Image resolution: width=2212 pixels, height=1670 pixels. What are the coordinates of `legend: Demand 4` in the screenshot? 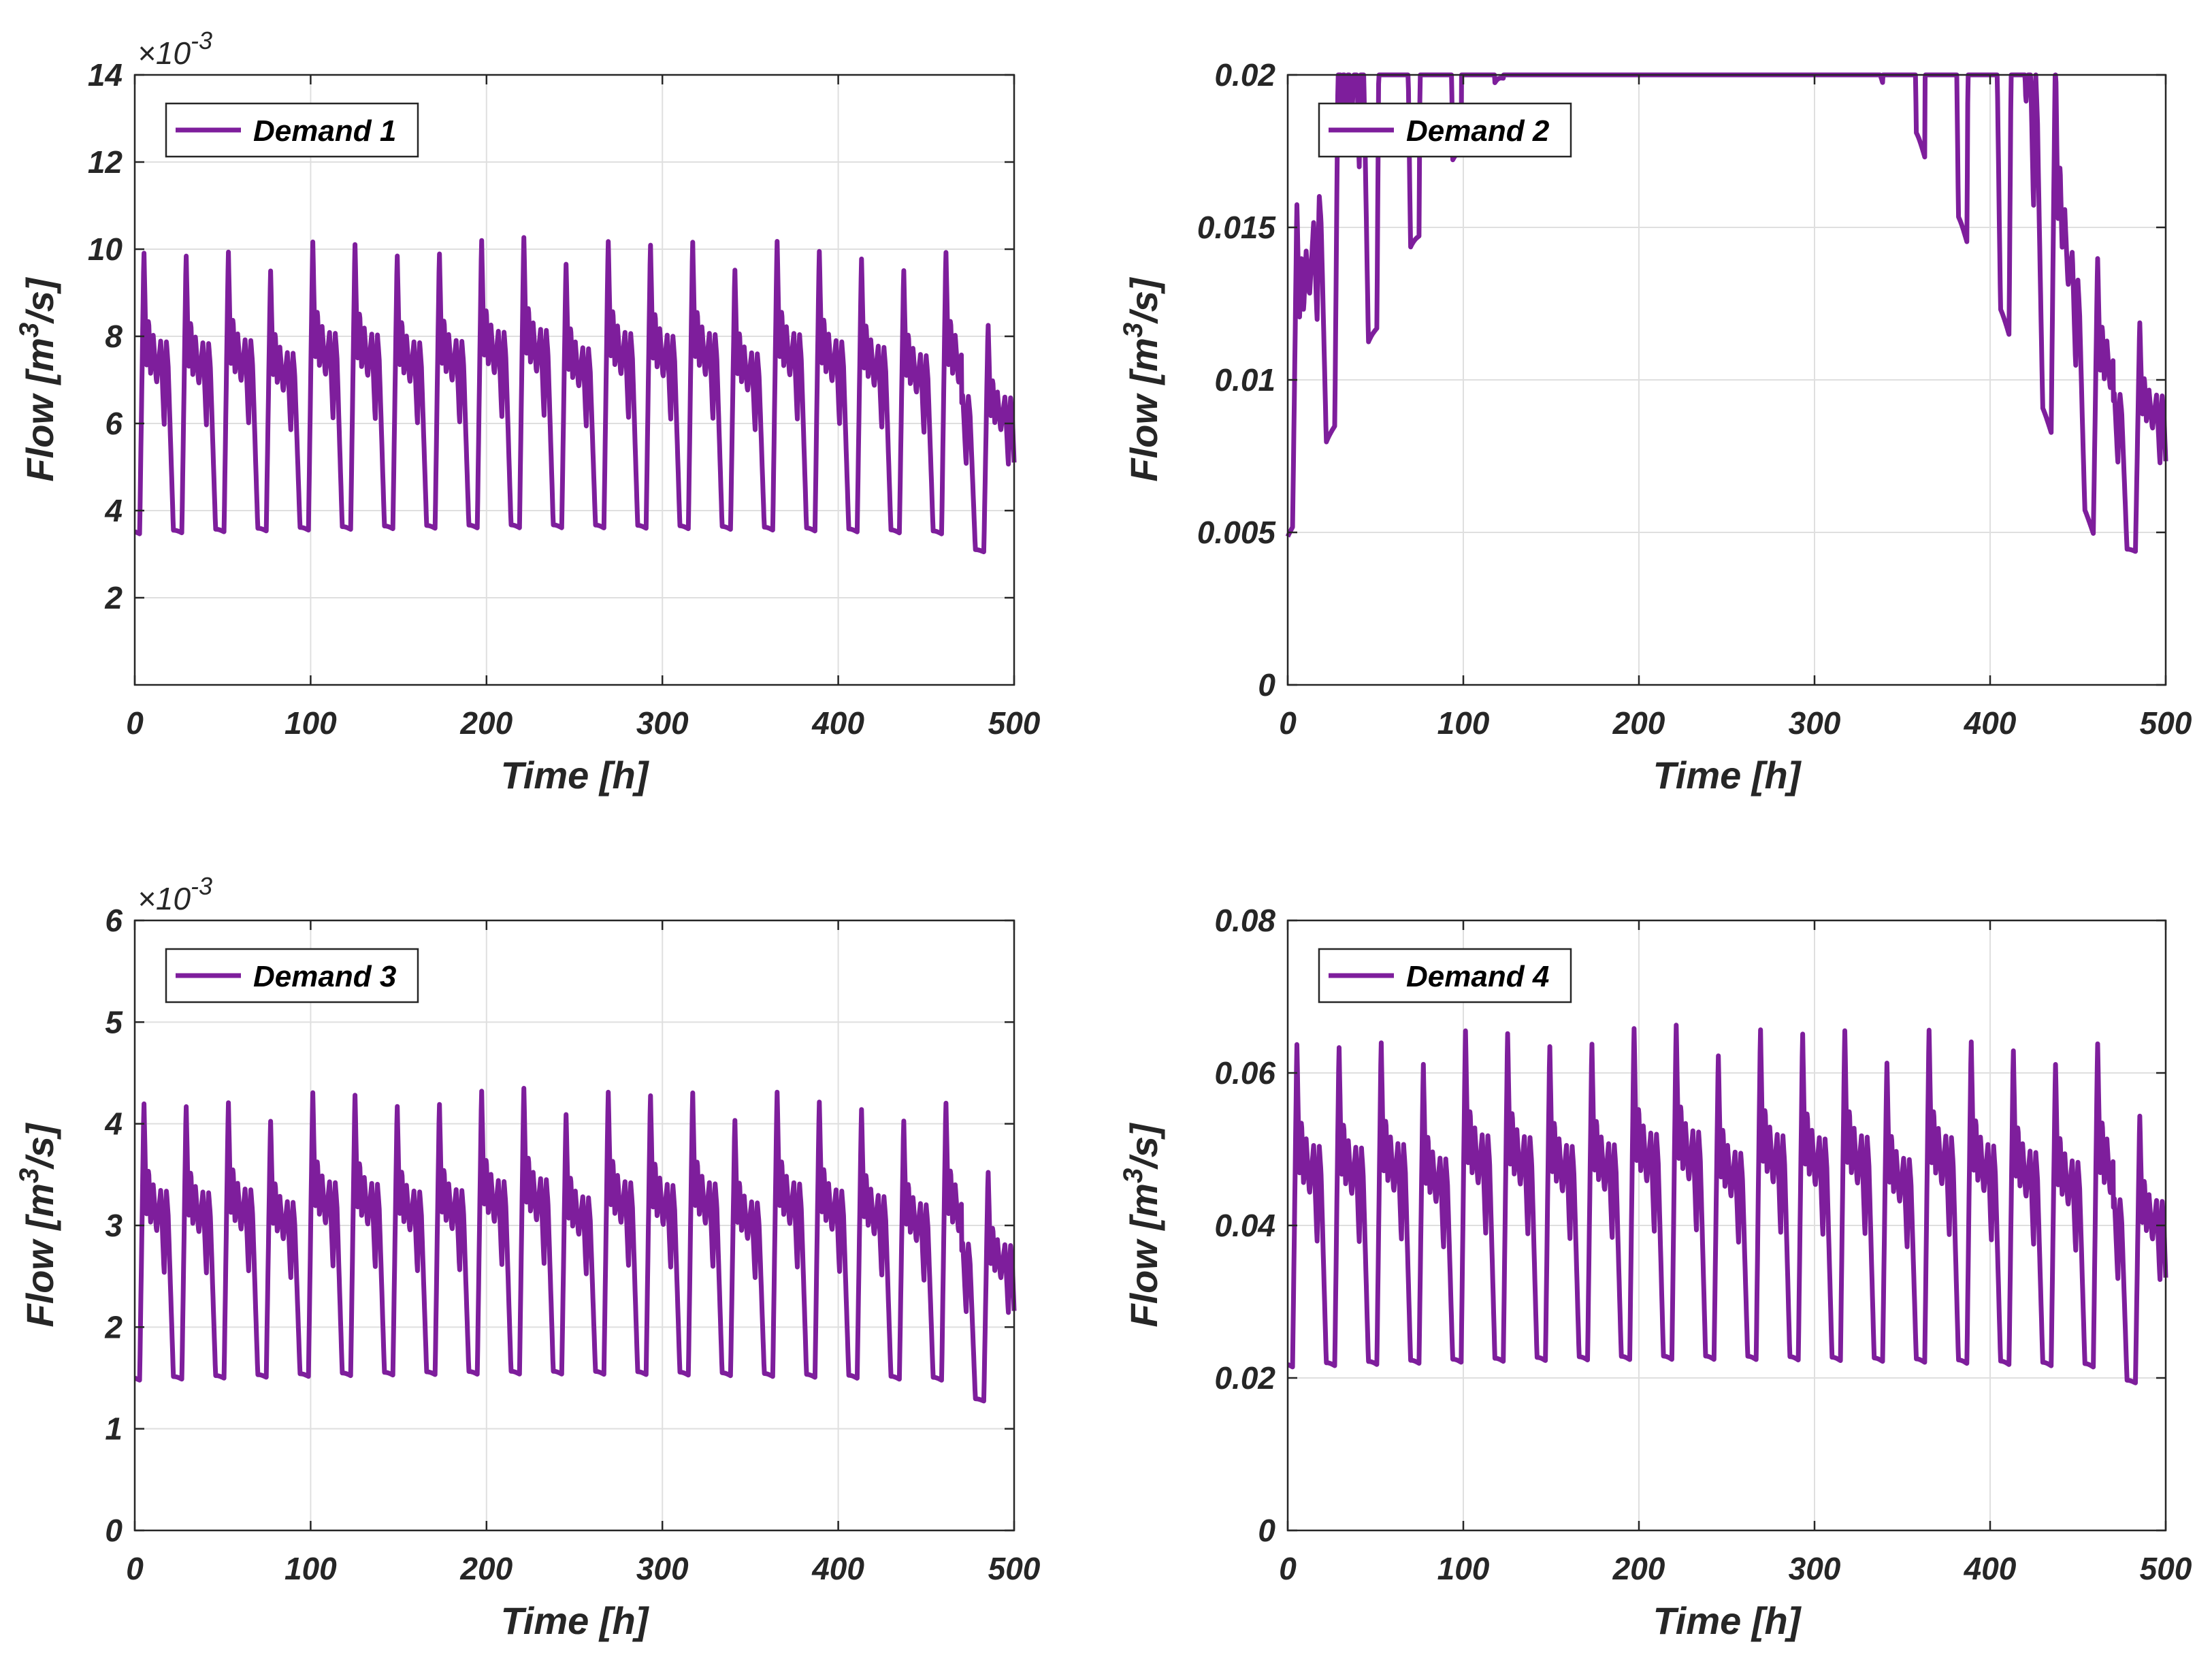 It's located at (1445, 976).